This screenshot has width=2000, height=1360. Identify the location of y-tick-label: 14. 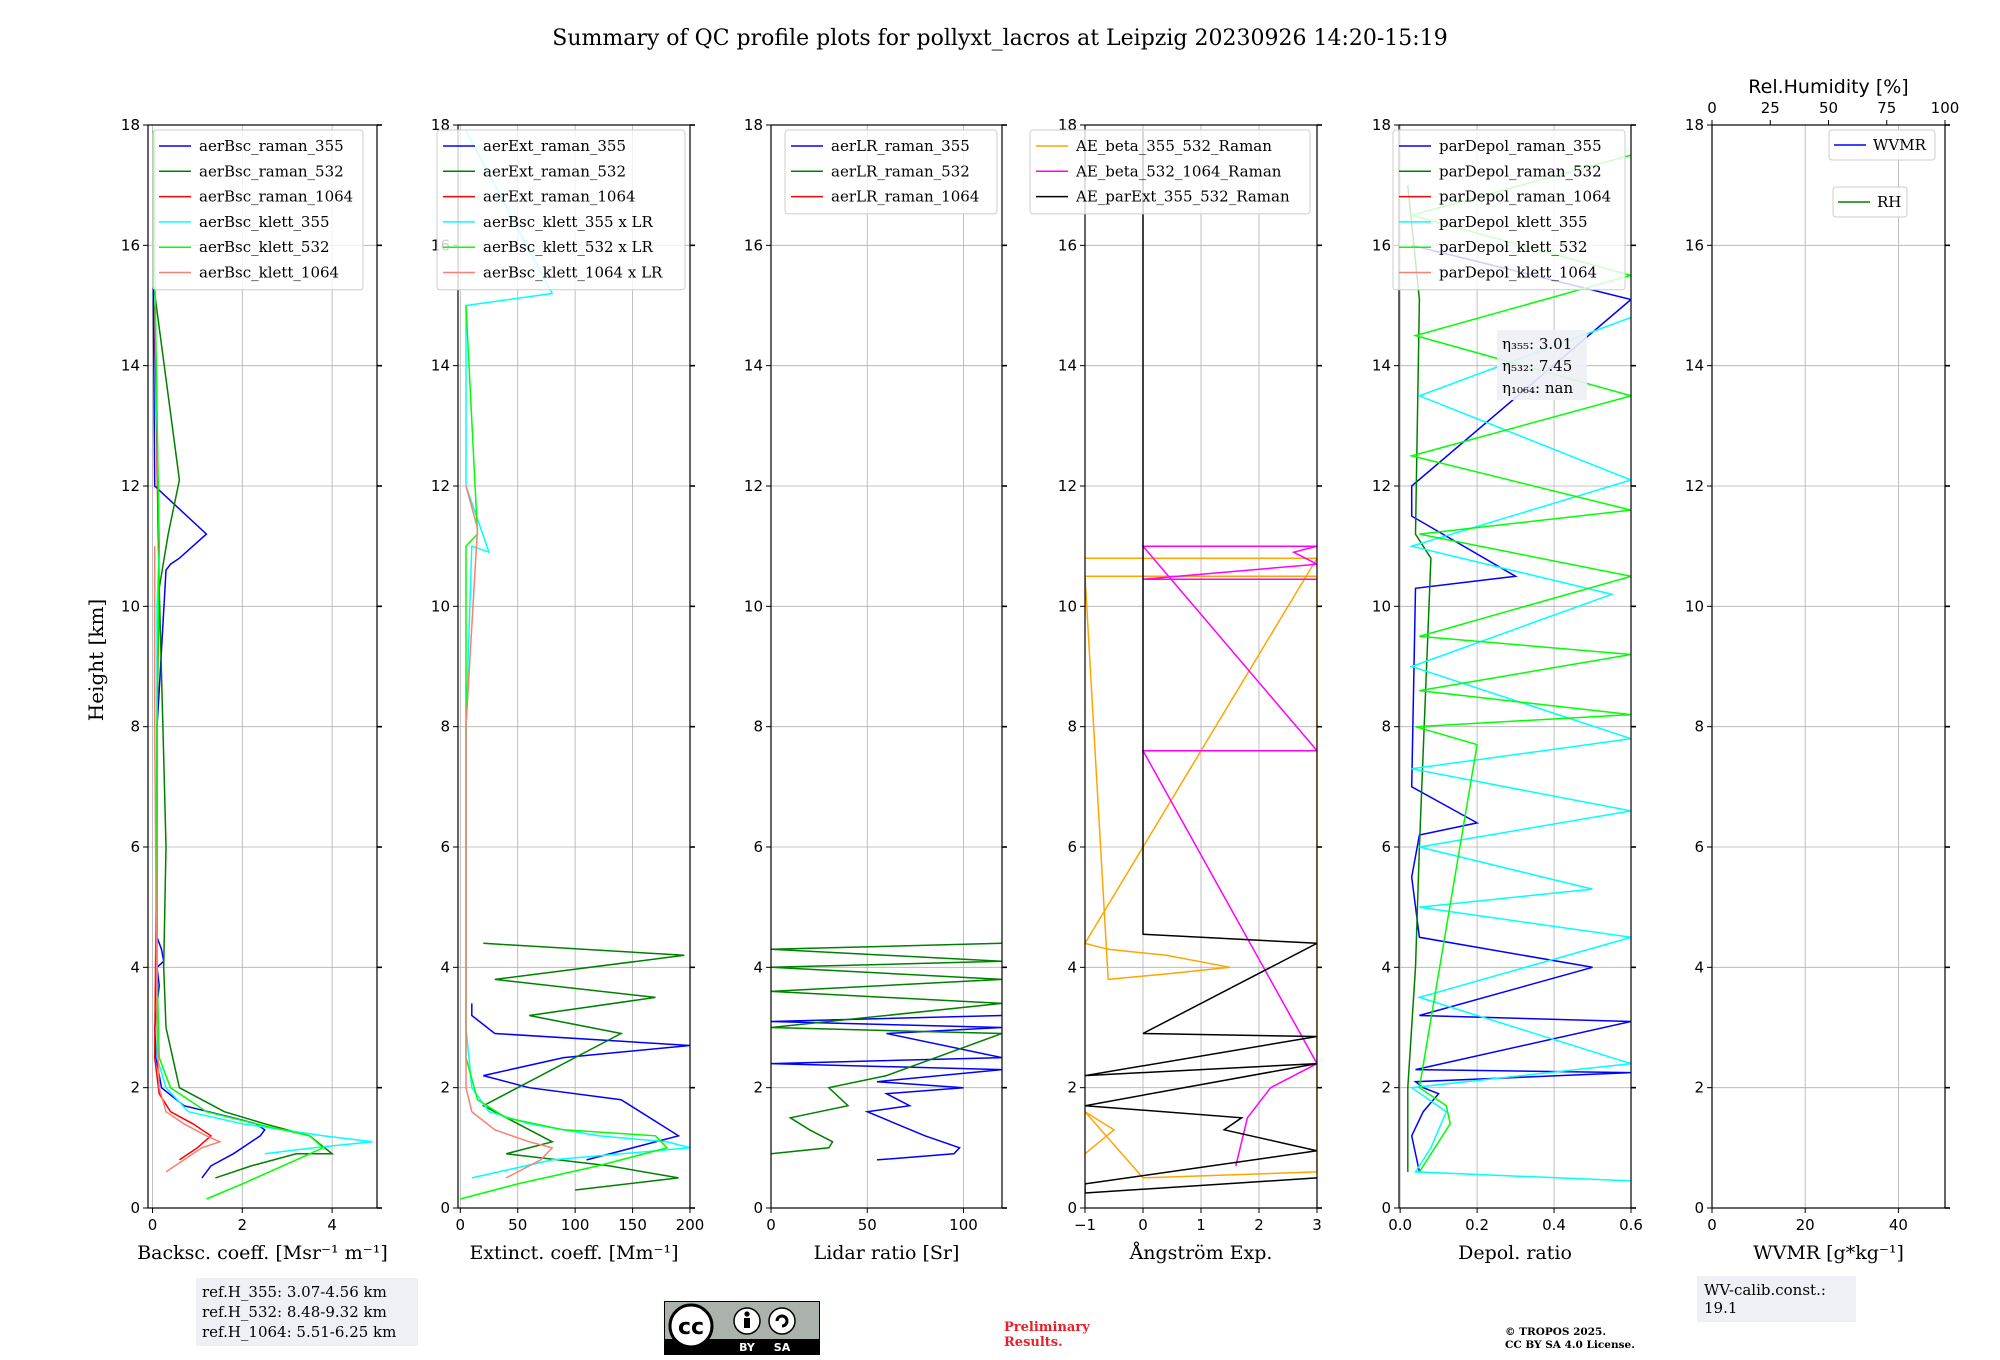
(1381, 366).